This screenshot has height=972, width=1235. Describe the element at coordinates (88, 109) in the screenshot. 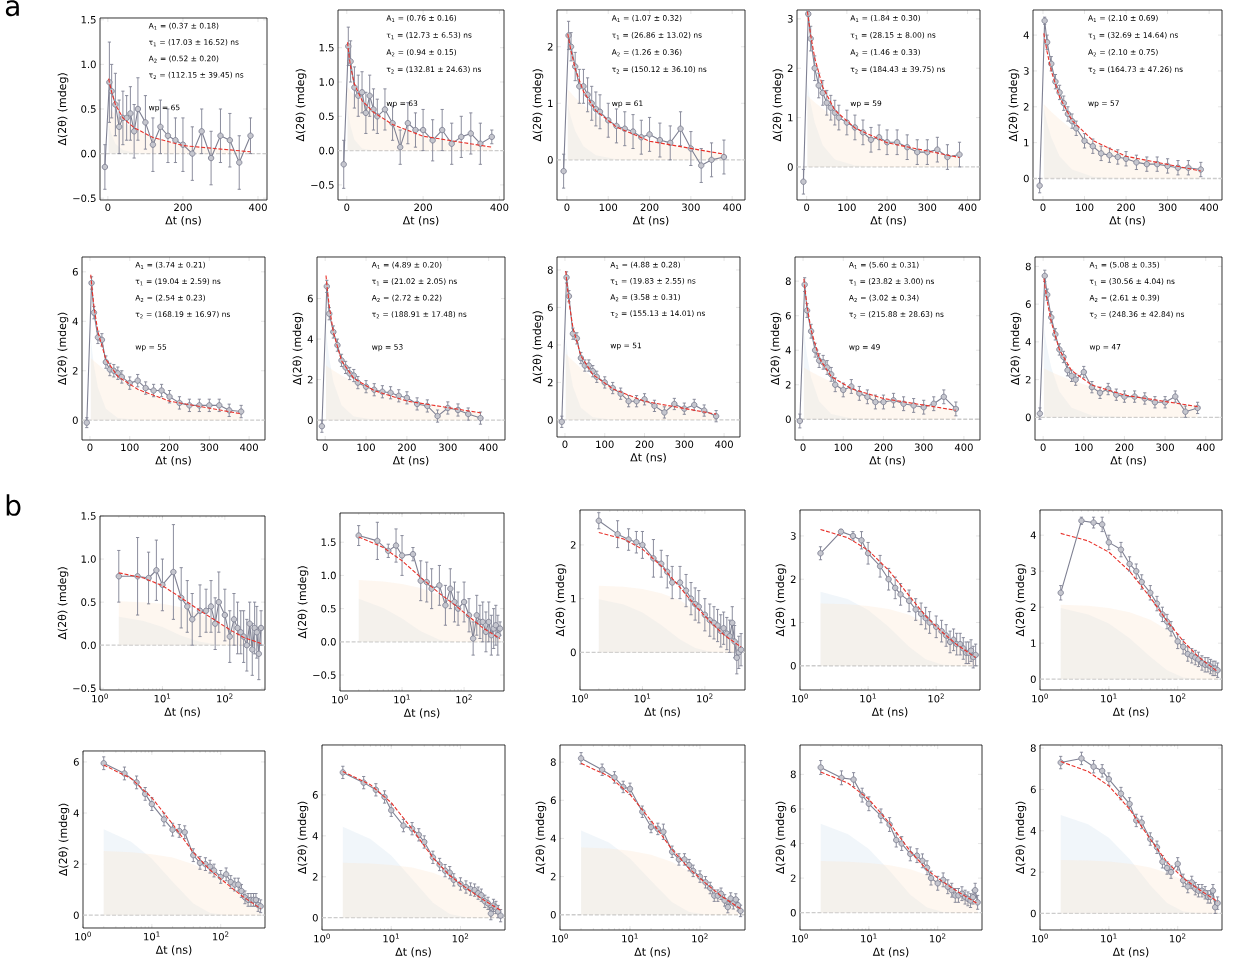

I see `y-tick-label: 0.5` at that location.